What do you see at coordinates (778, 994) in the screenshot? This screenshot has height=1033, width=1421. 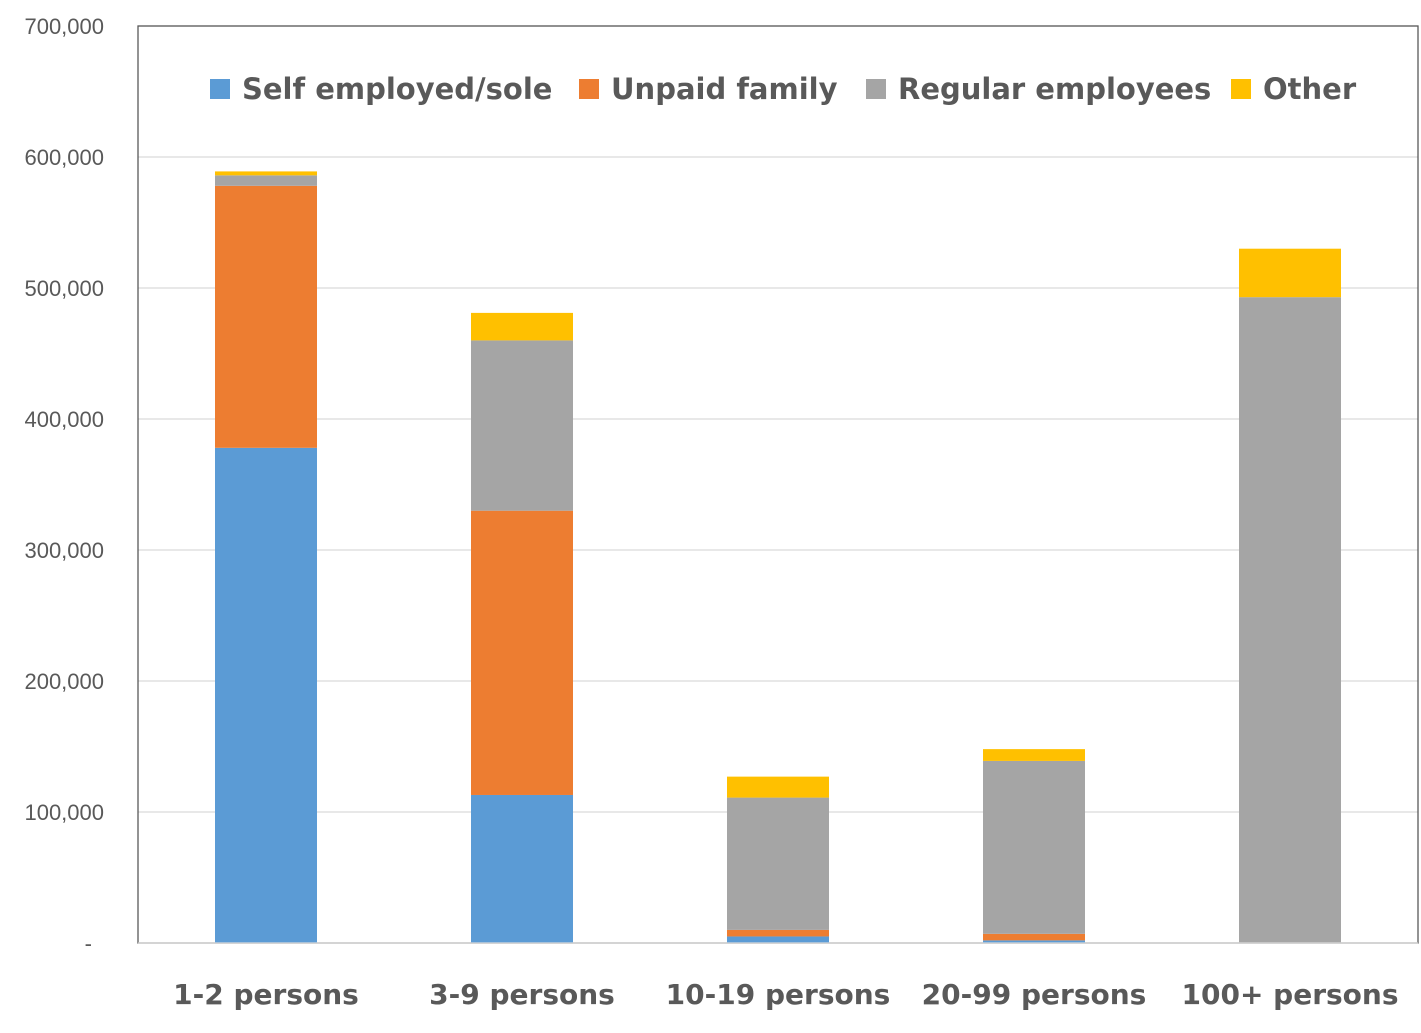 I see `x-tick-label: 10-19 persons` at bounding box center [778, 994].